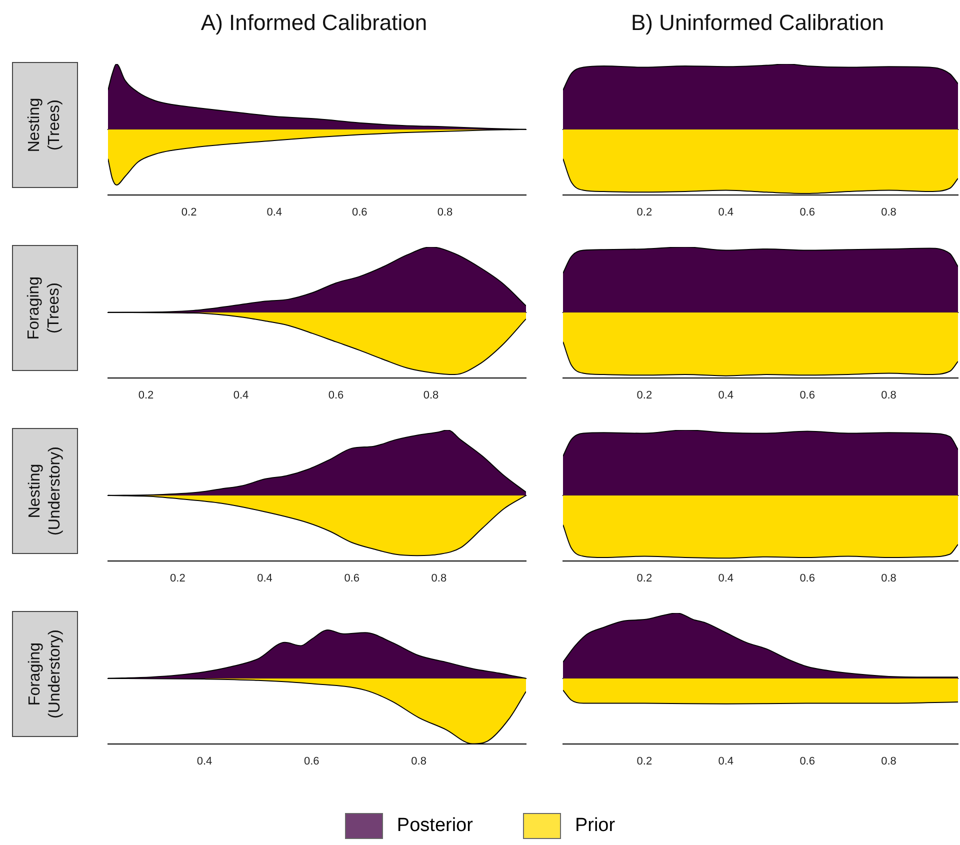 This screenshot has width=960, height=845. Describe the element at coordinates (44, 674) in the screenshot. I see `y-axis-title: Foraging (Understory)` at that location.